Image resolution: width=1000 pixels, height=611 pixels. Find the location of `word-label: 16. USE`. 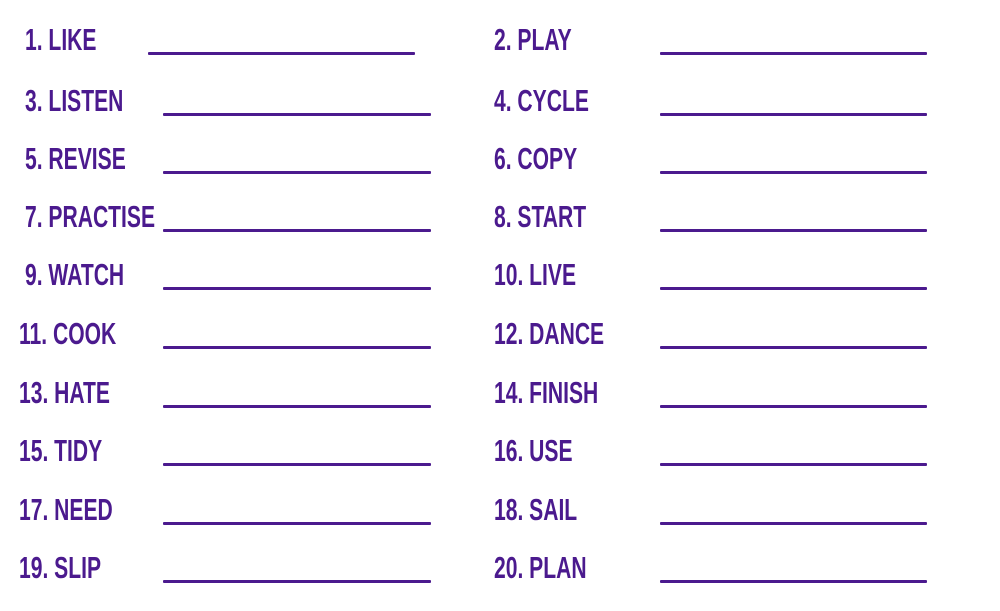

word-label: 16. USE is located at coordinates (533, 450).